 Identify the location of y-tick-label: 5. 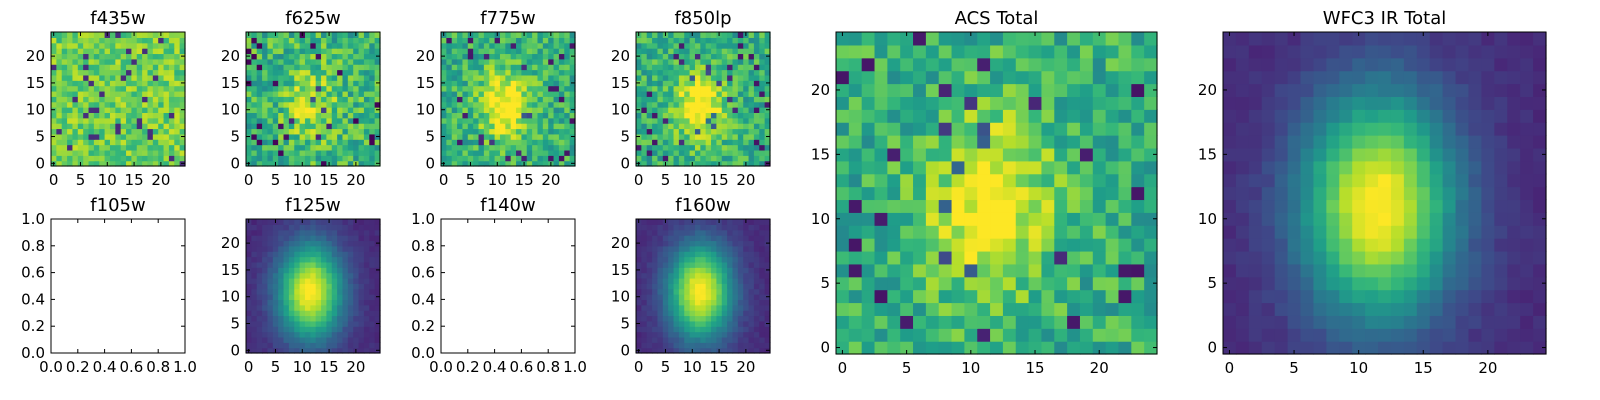
(430, 137).